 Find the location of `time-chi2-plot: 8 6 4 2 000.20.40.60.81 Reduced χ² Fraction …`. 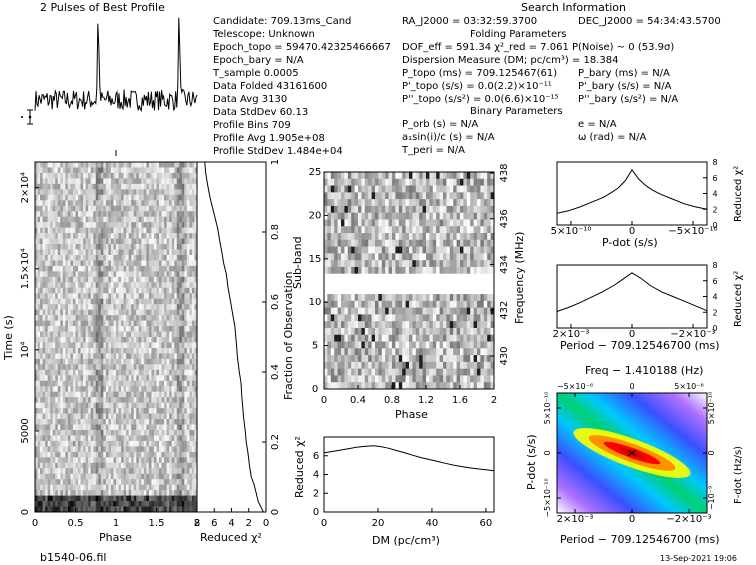

time-chi2-plot: 8 6 4 2 000.20.40.60.81 Reduced χ² Fraction … is located at coordinates (244, 351).